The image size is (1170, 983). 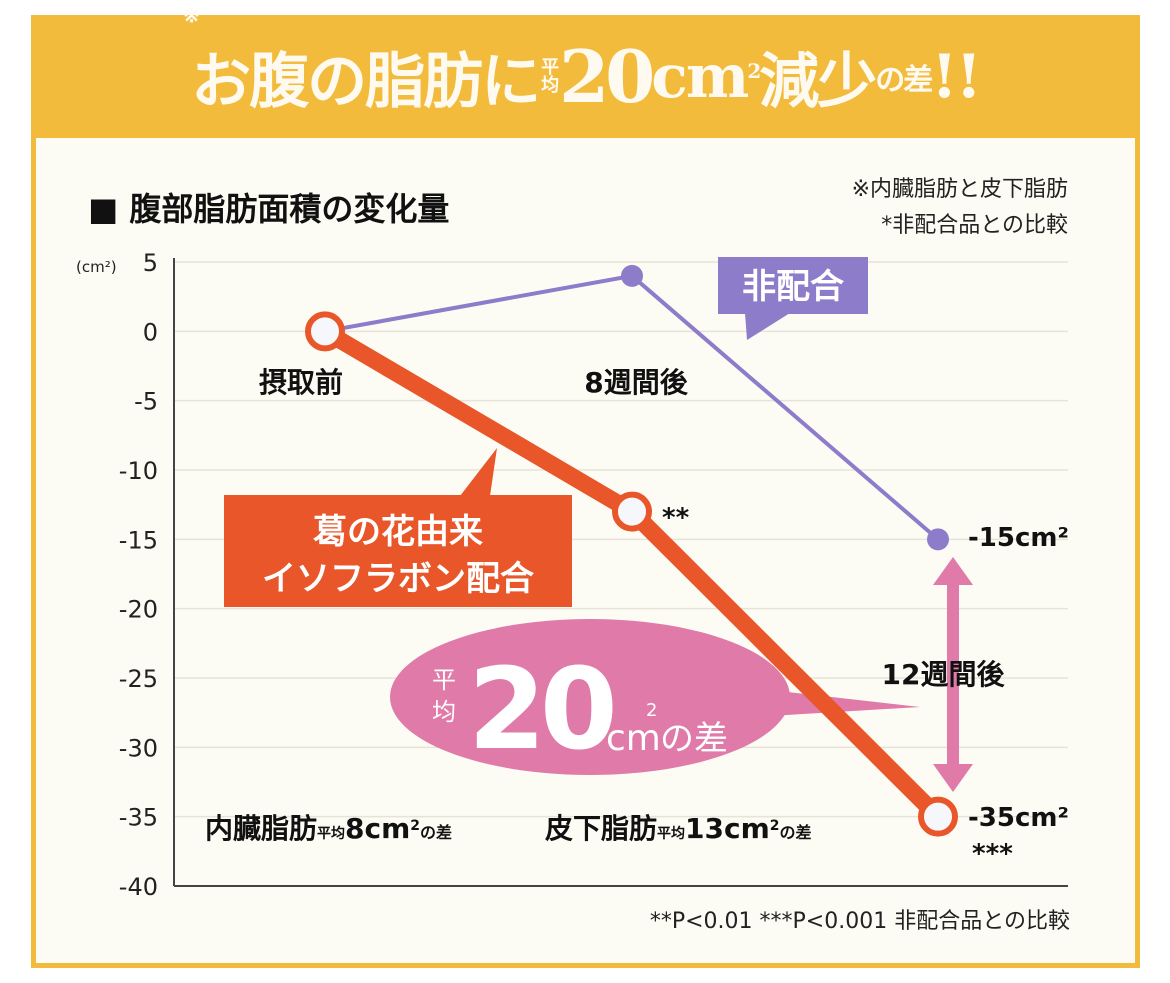 I want to click on category-label-1: 8週間後, so click(x=636, y=382).